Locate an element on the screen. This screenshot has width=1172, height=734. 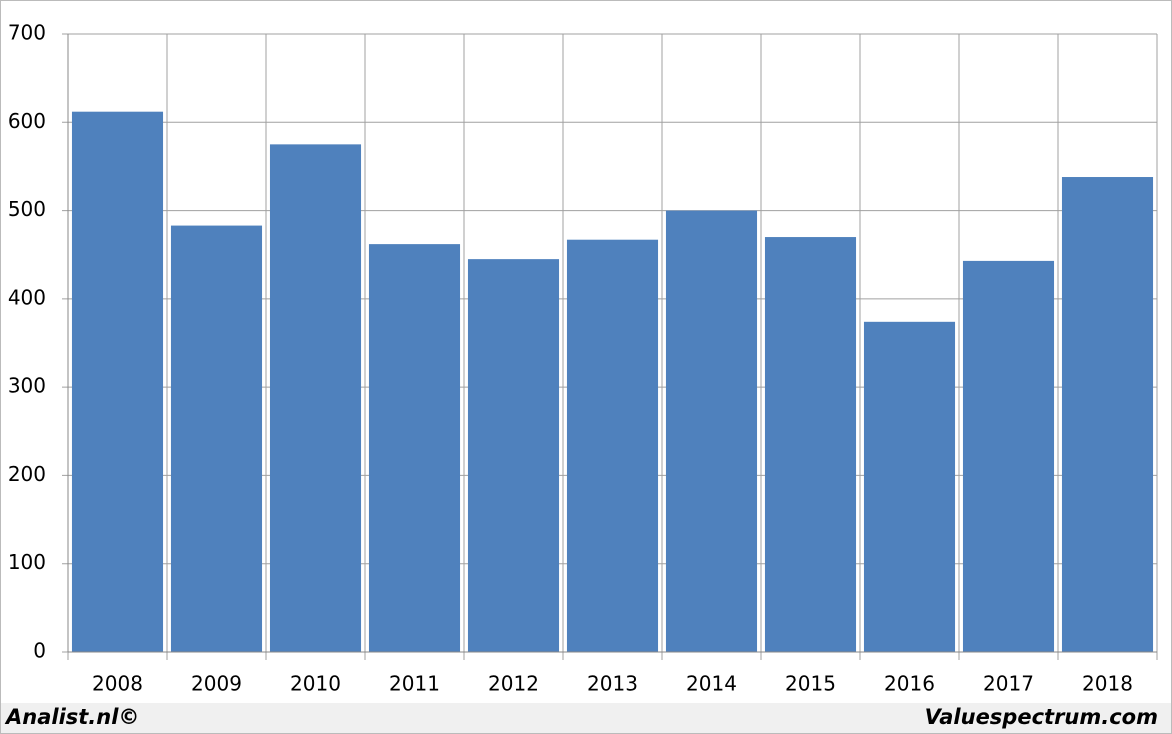
x-tick-label: 2013 is located at coordinates (612, 684).